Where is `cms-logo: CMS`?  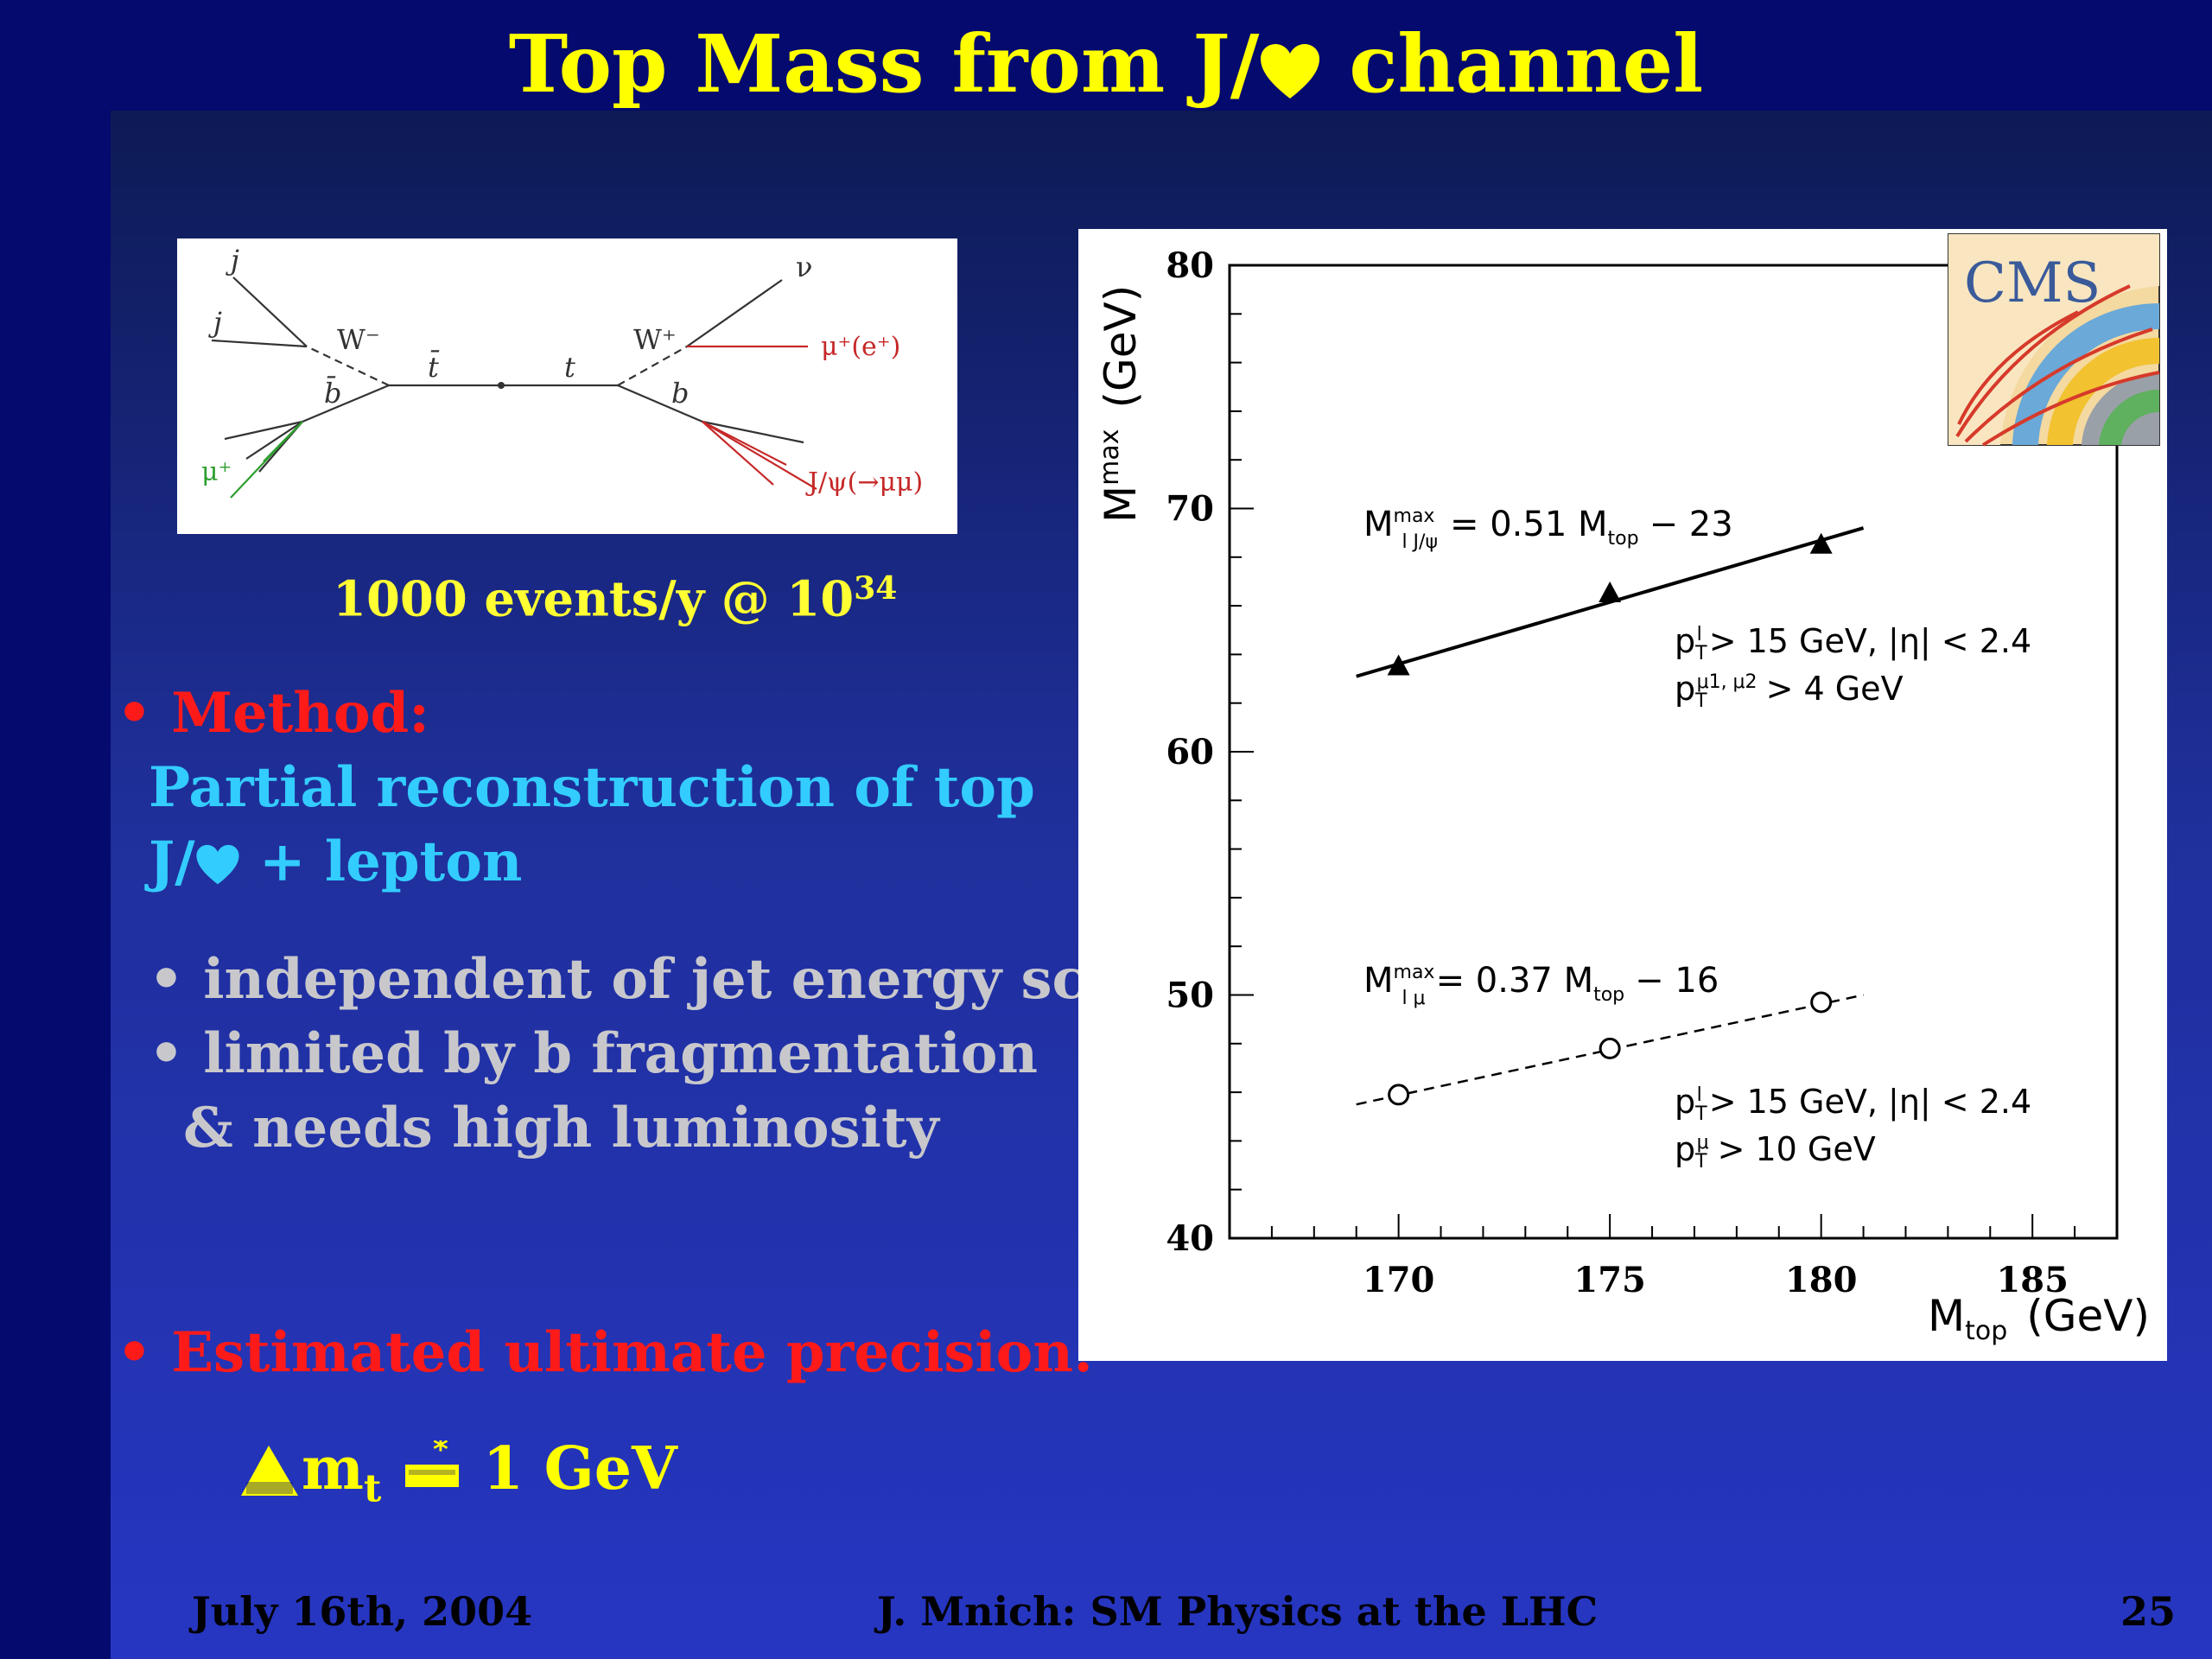
cms-logo: CMS is located at coordinates (2054, 340).